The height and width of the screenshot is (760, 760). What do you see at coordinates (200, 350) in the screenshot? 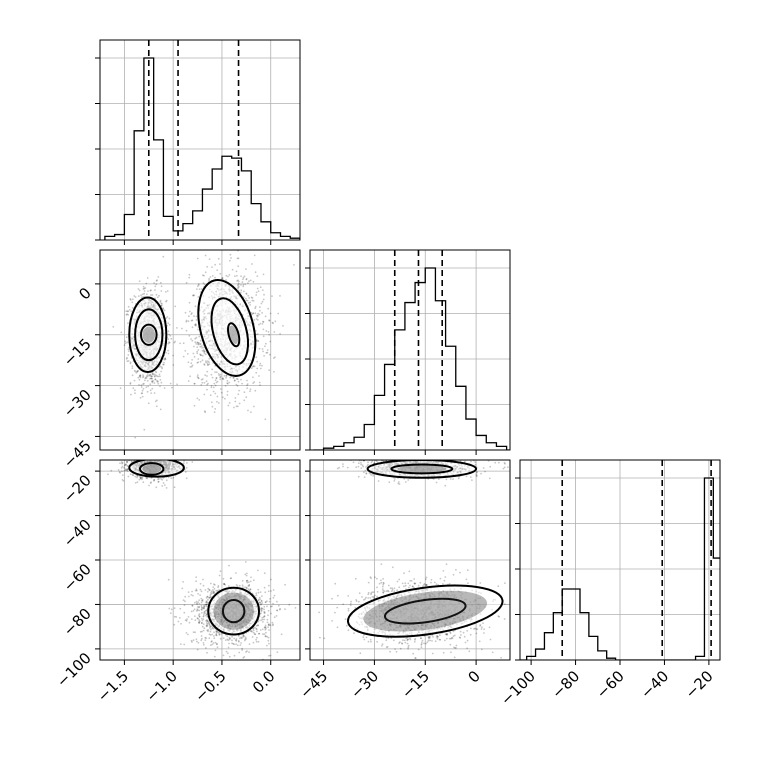
I see `panel-frame` at bounding box center [200, 350].